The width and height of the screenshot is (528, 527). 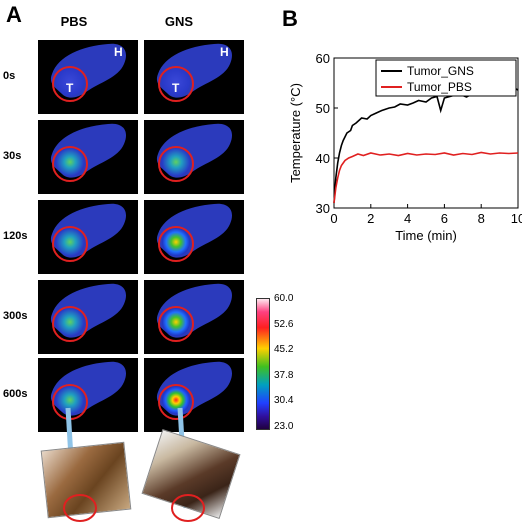 What do you see at coordinates (323, 58) in the screenshot?
I see `y-tick-label: 60` at bounding box center [323, 58].